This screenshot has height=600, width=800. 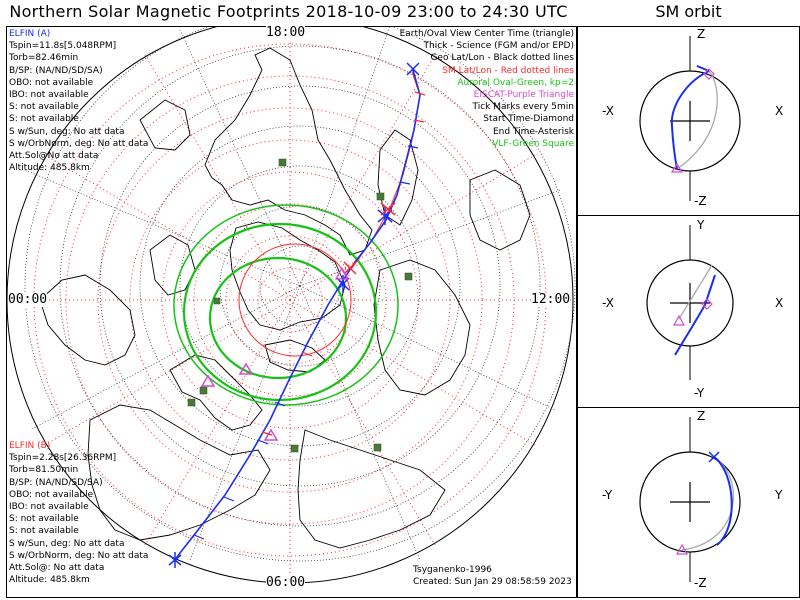 I want to click on elfin-b-line: IBO: not available, so click(x=49, y=507).